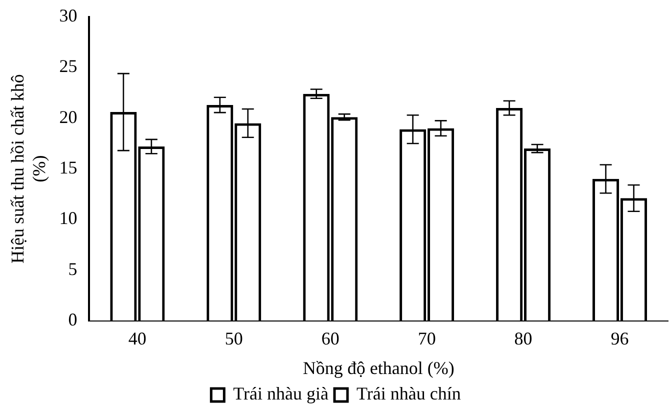 The width and height of the screenshot is (672, 414). Describe the element at coordinates (68, 16) in the screenshot. I see `y-tick-label: 30` at that location.